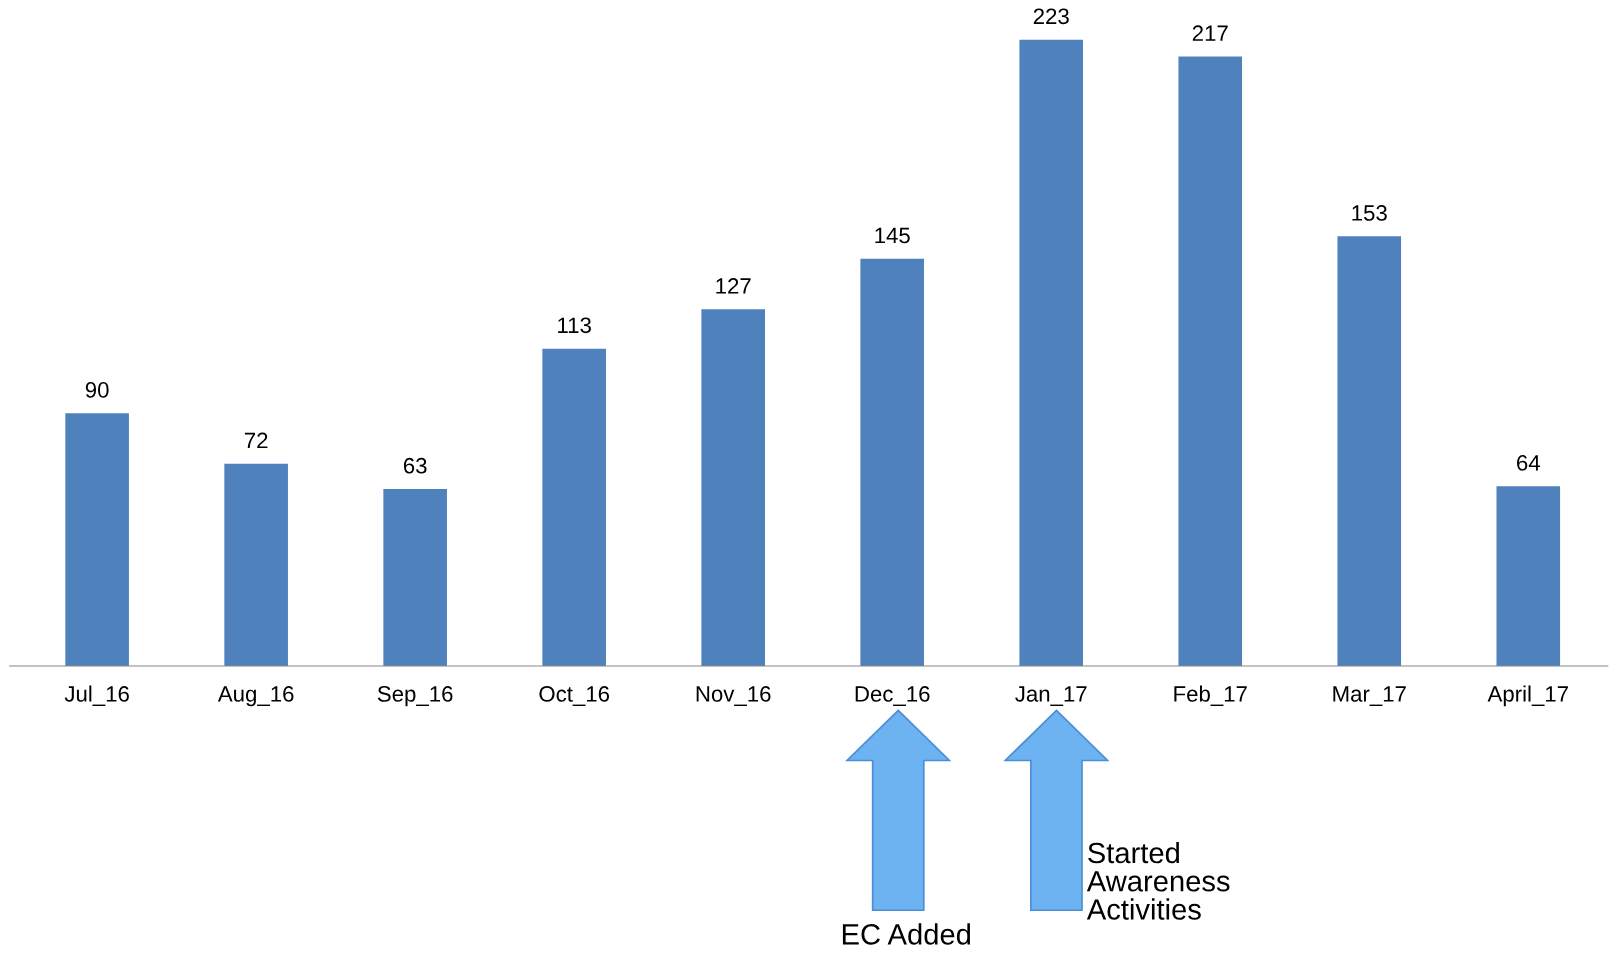 Image resolution: width=1611 pixels, height=978 pixels. I want to click on x-tick-label: Sep_16, so click(415, 696).